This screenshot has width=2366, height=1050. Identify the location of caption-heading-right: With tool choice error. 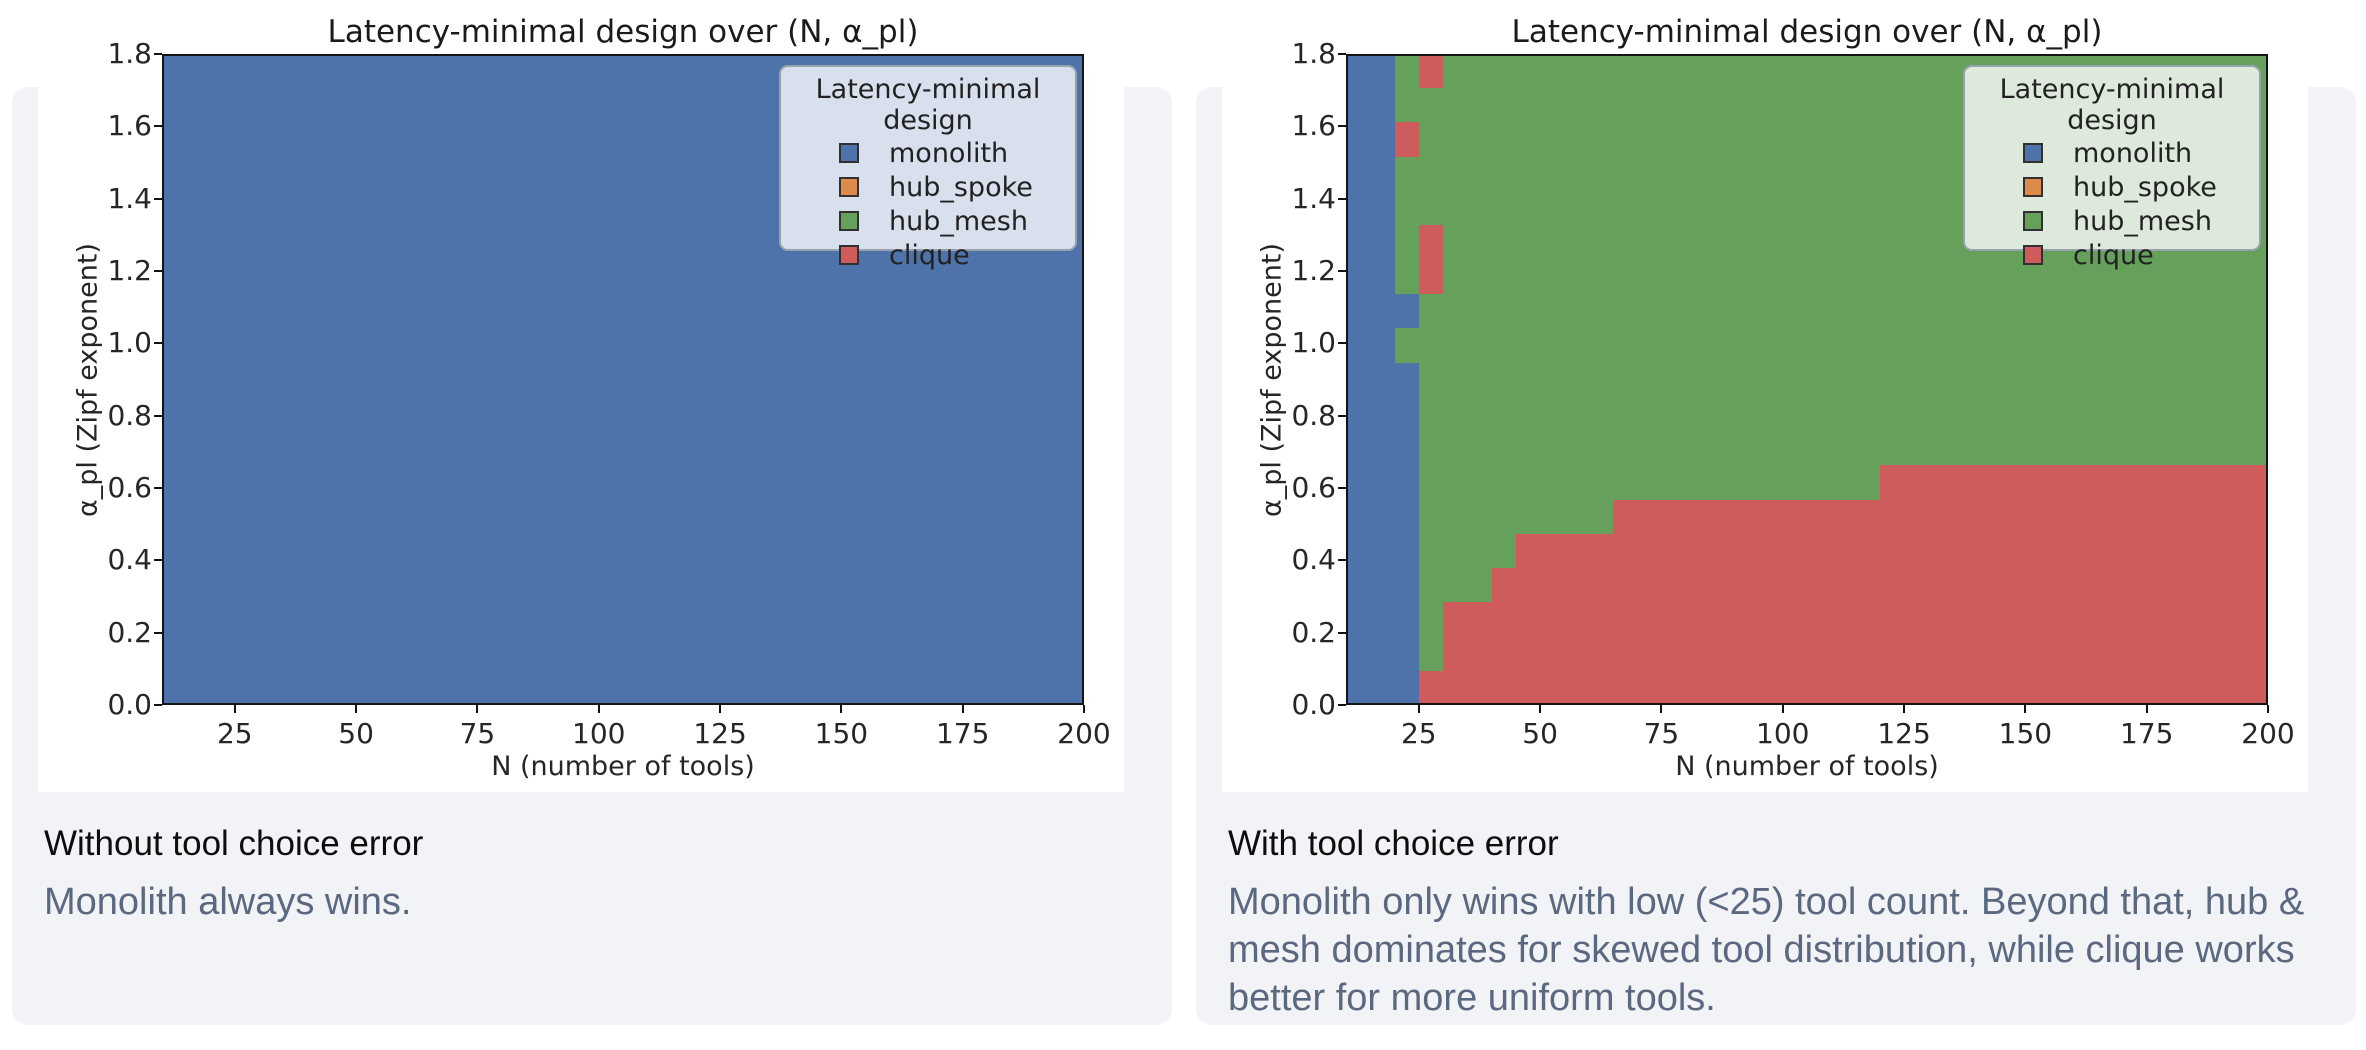
(1393, 843).